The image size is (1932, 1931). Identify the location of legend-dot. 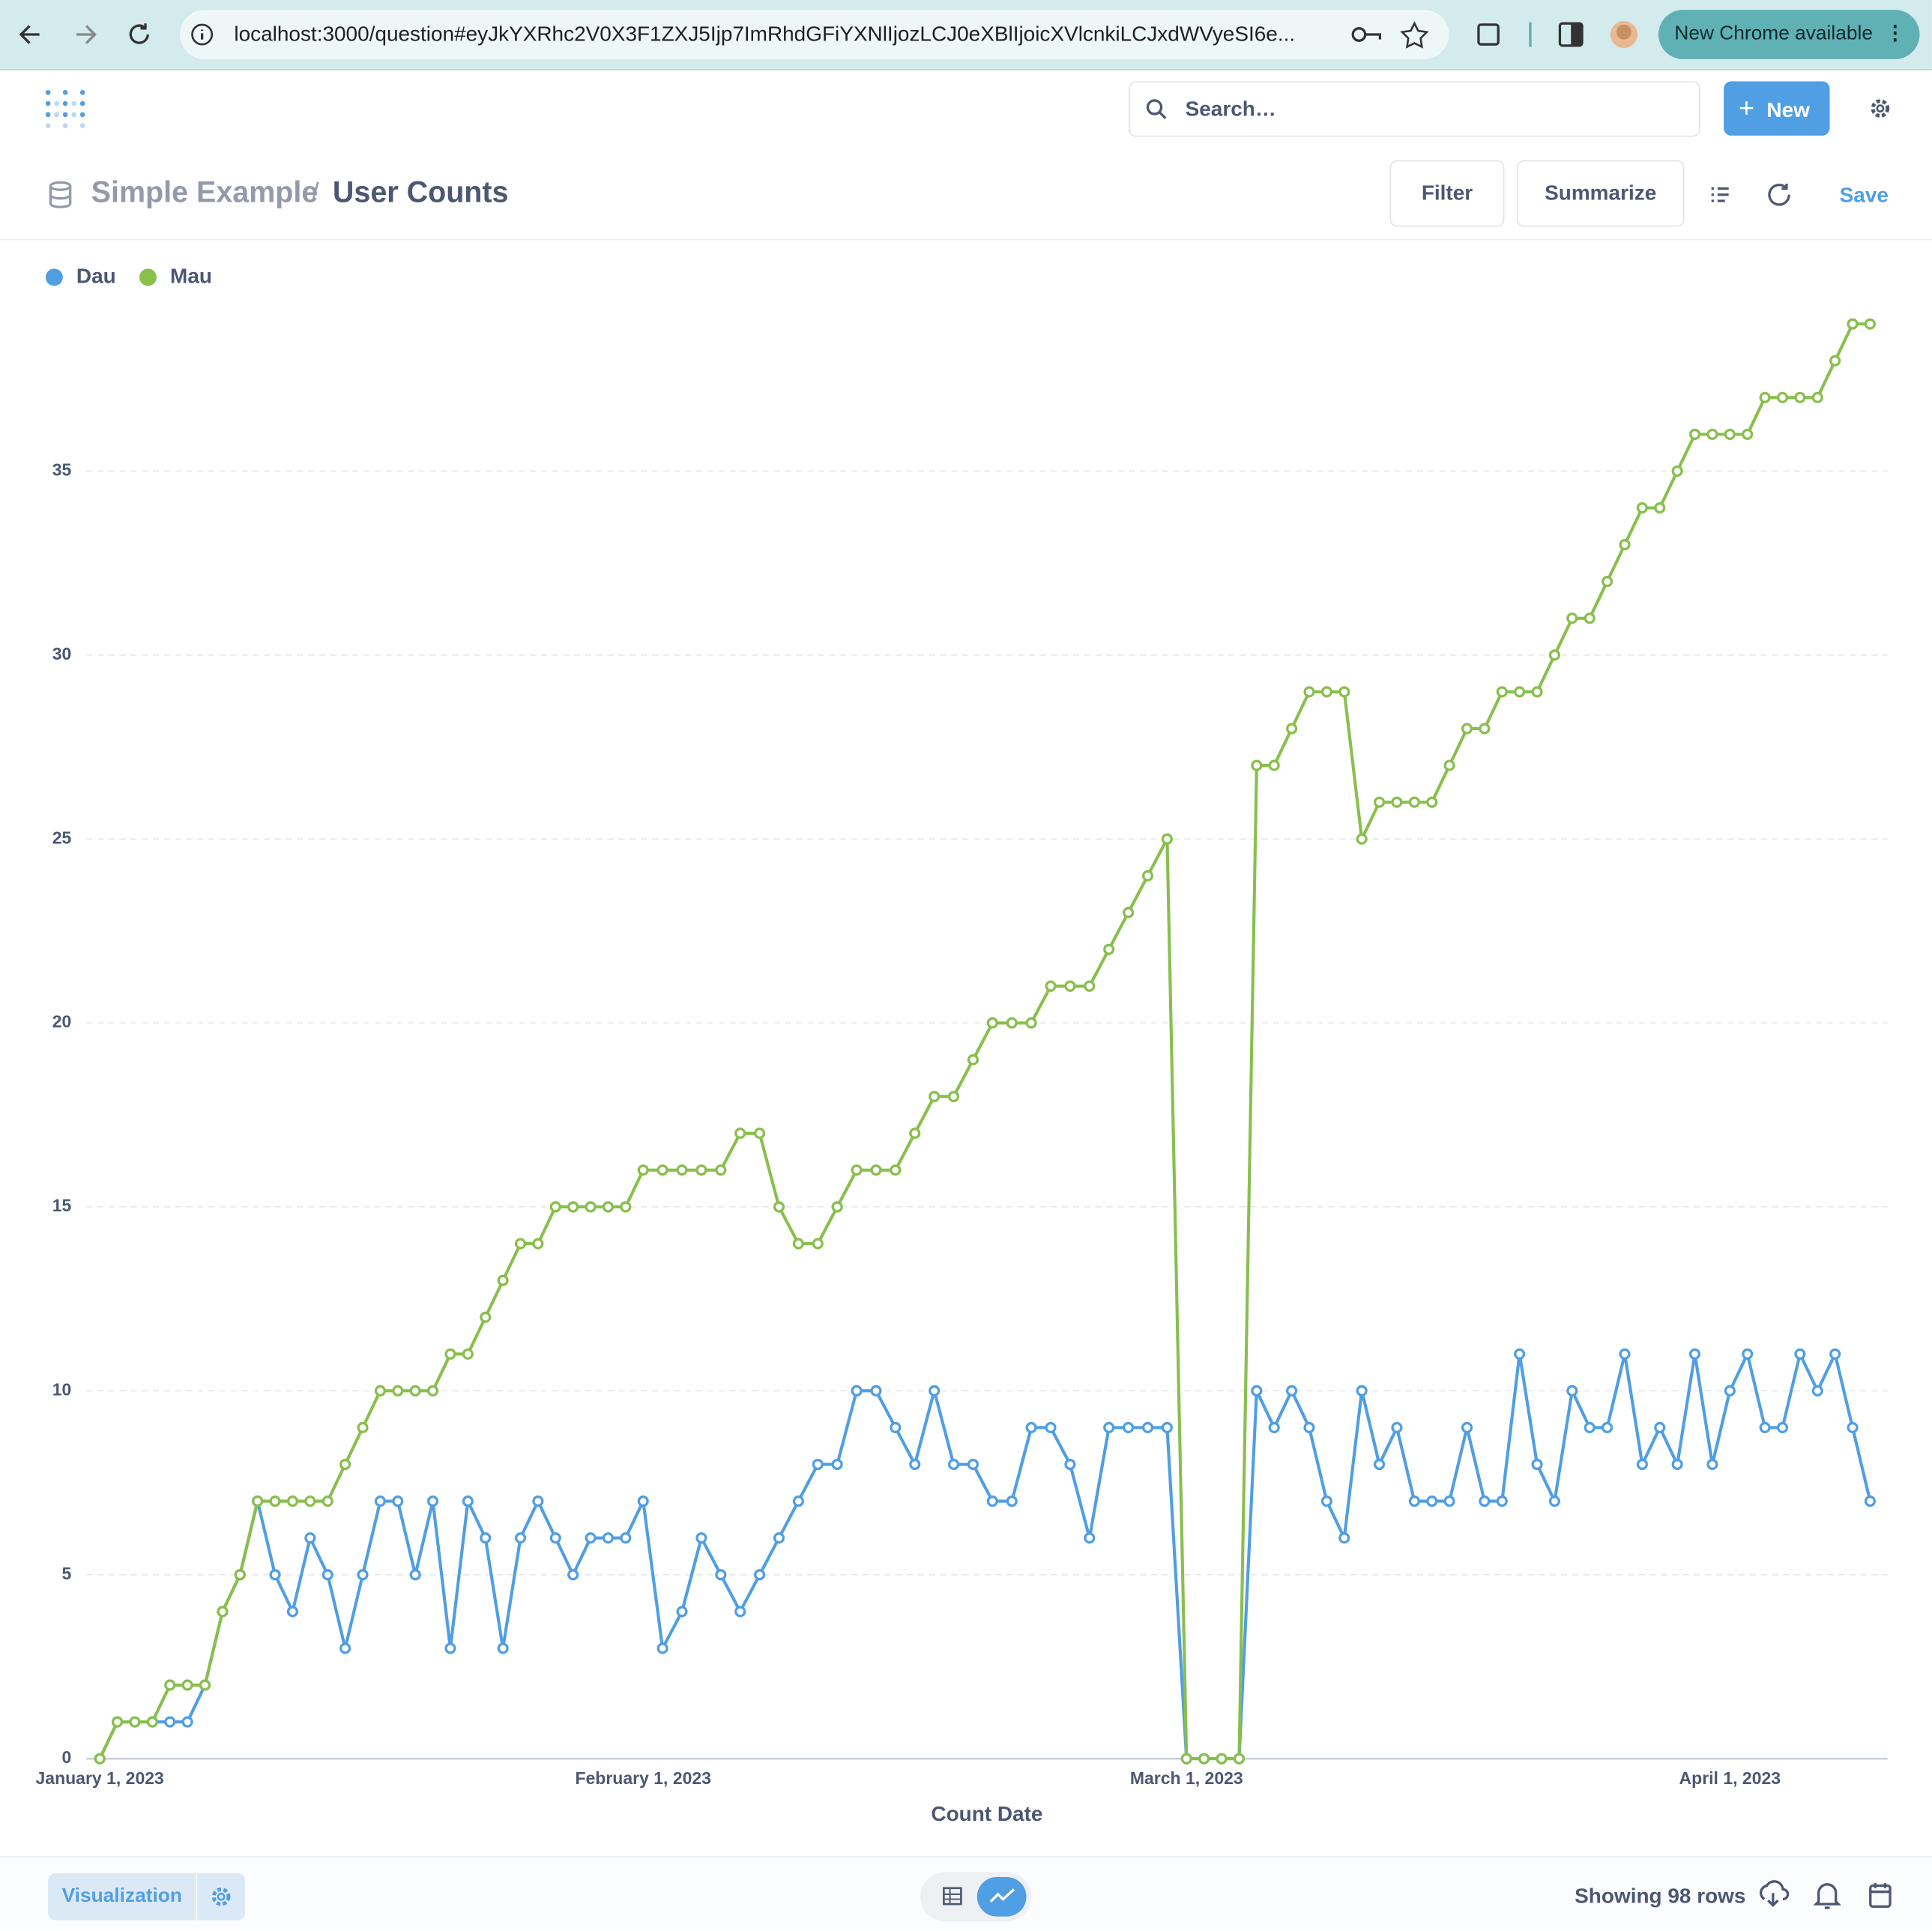
(54, 277).